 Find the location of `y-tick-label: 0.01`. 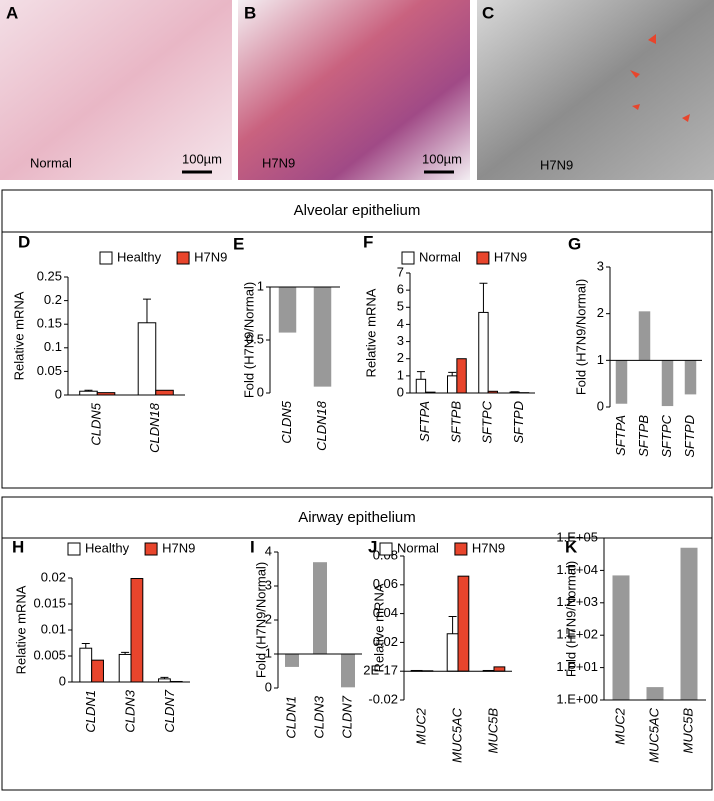

y-tick-label: 0.01 is located at coordinates (53, 628).